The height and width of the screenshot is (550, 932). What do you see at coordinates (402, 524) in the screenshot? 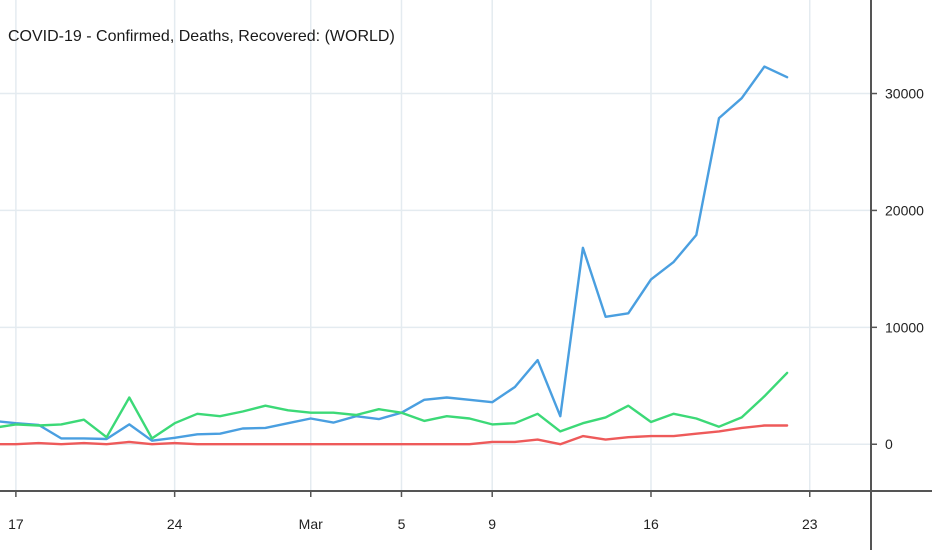
I see `x-tick-label: 5` at bounding box center [402, 524].